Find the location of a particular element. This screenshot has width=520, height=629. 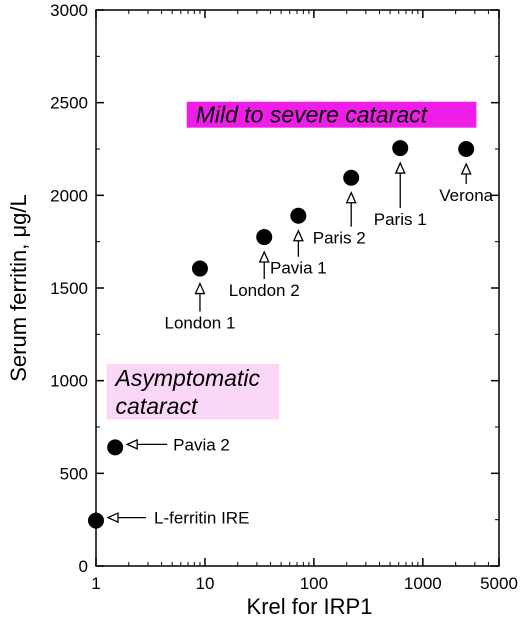

band-1-label-1: cataract is located at coordinates (157, 406).